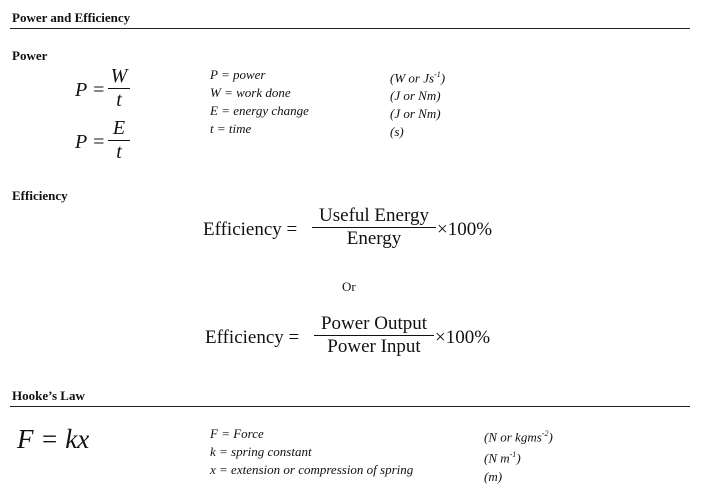 The width and height of the screenshot is (726, 496). I want to click on power-formula-1-fraction: W t, so click(119, 88).